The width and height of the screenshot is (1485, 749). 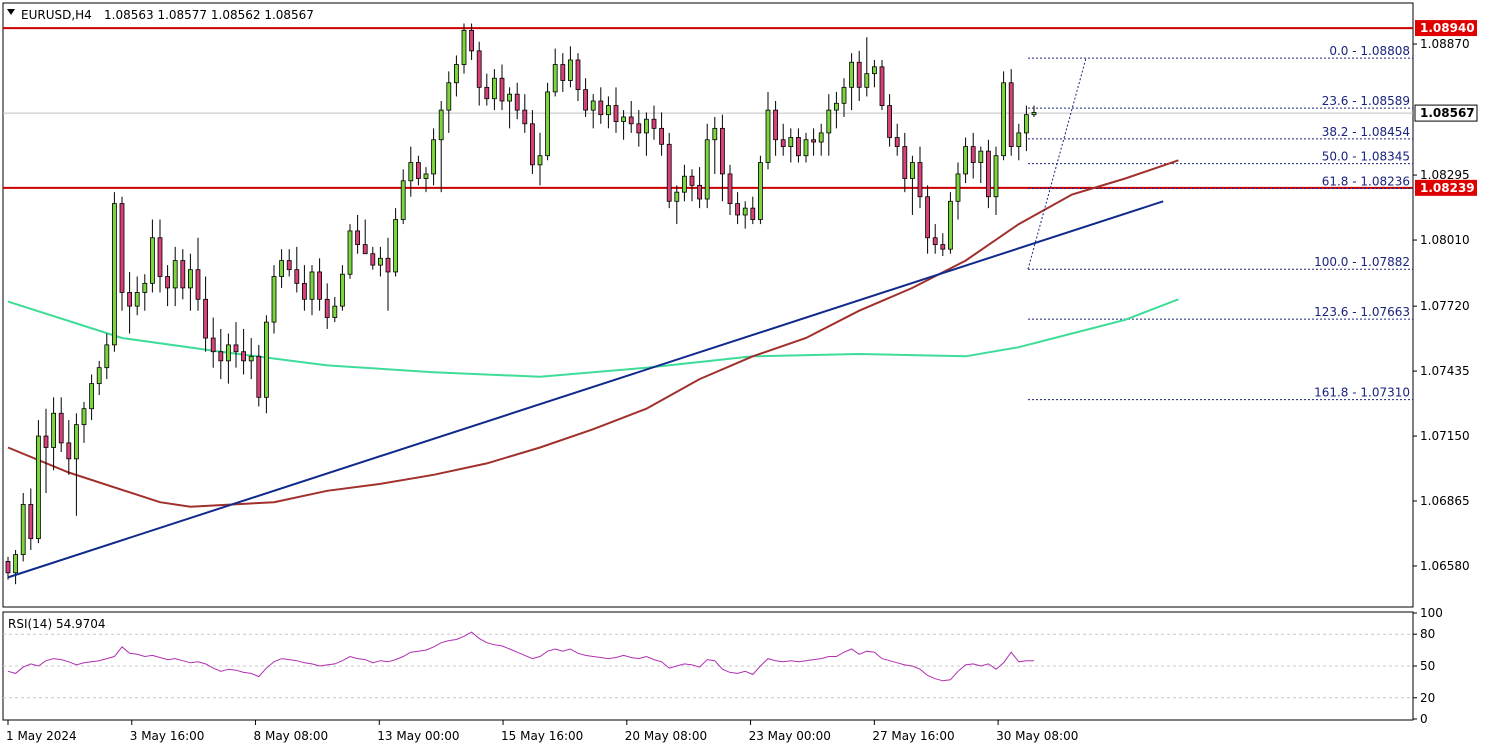 I want to click on rsi-tick-label: 0, so click(x=1424, y=719).